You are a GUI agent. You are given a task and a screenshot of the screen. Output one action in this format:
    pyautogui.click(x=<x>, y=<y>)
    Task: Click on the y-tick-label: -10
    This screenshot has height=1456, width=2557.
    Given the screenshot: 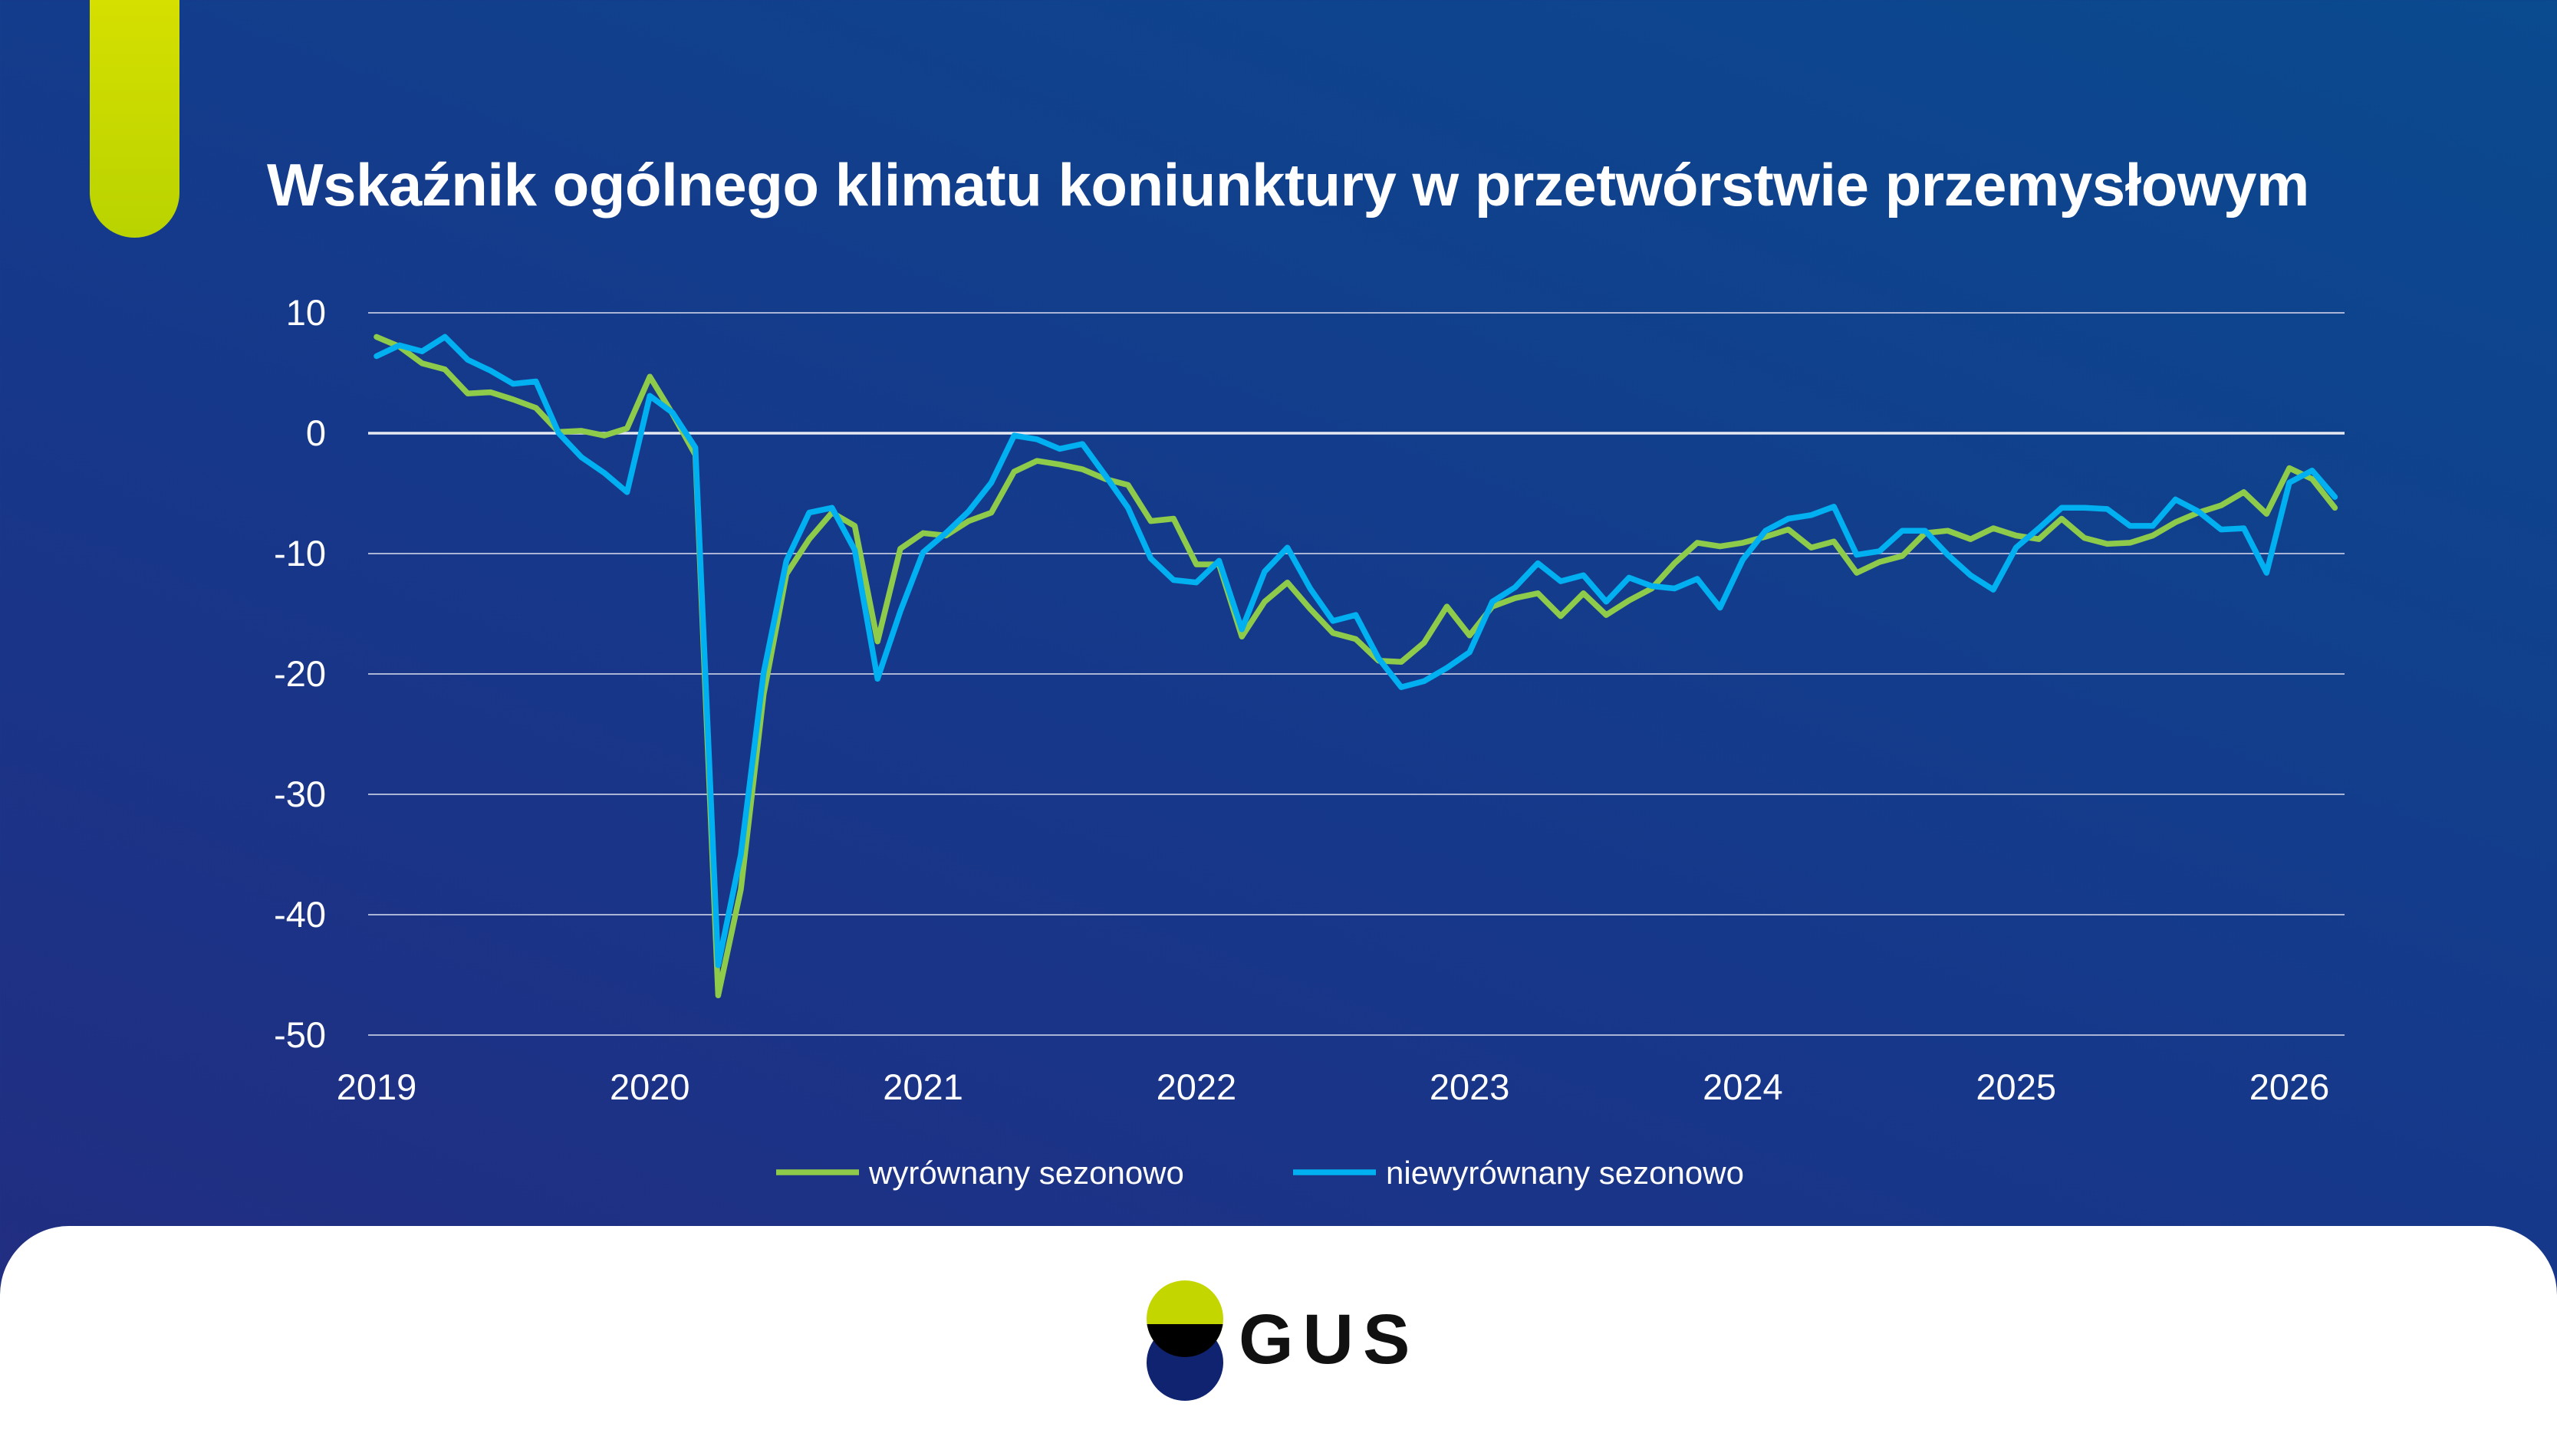 What is the action you would take?
    pyautogui.click(x=300, y=553)
    